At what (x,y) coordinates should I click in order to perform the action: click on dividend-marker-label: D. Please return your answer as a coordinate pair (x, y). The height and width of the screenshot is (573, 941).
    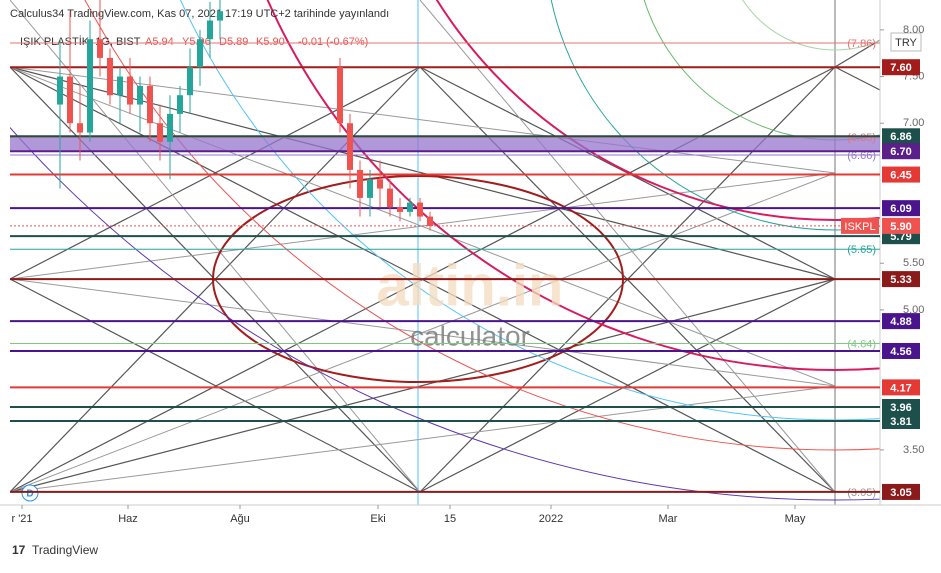
    Looking at the image, I should click on (29, 494).